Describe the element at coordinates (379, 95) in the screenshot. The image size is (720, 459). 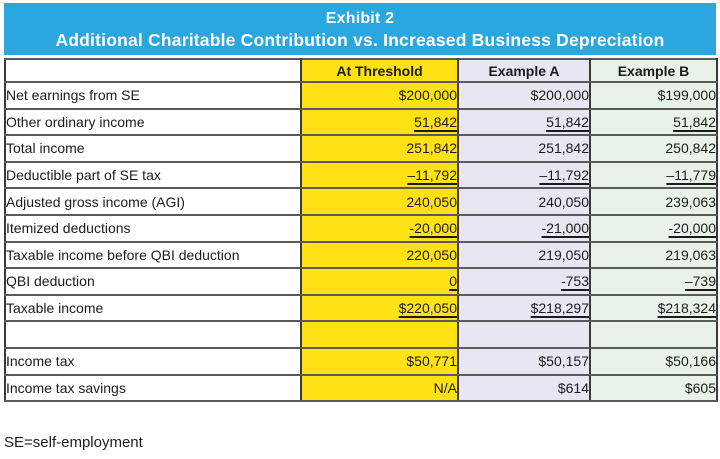
I see `cell-at-threshold: $200,000` at that location.